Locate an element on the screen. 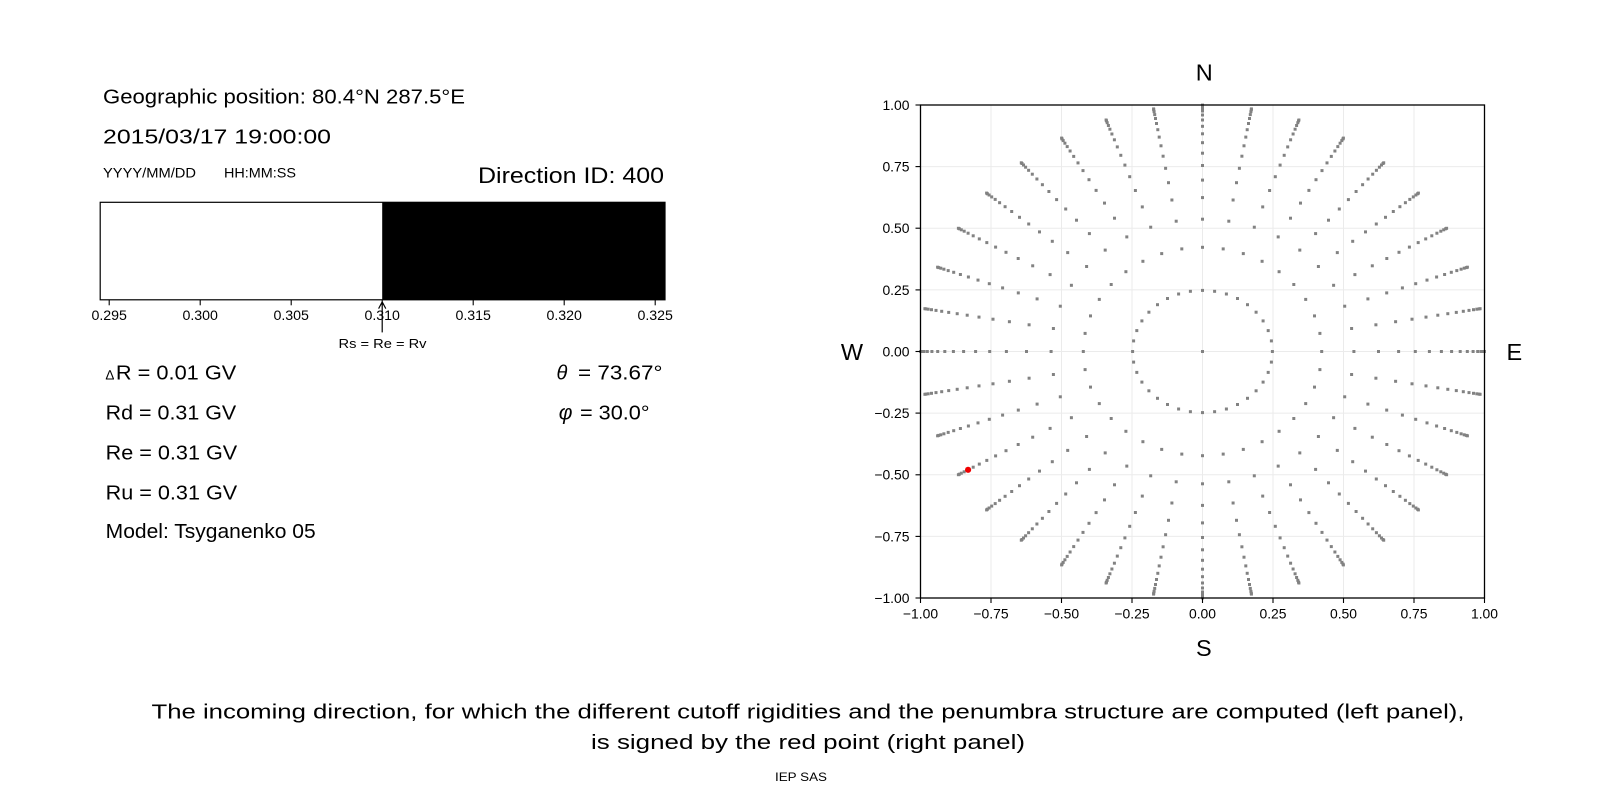 The width and height of the screenshot is (1600, 800). svg-text: Model: Tsyganenko 05 is located at coordinates (211, 532).